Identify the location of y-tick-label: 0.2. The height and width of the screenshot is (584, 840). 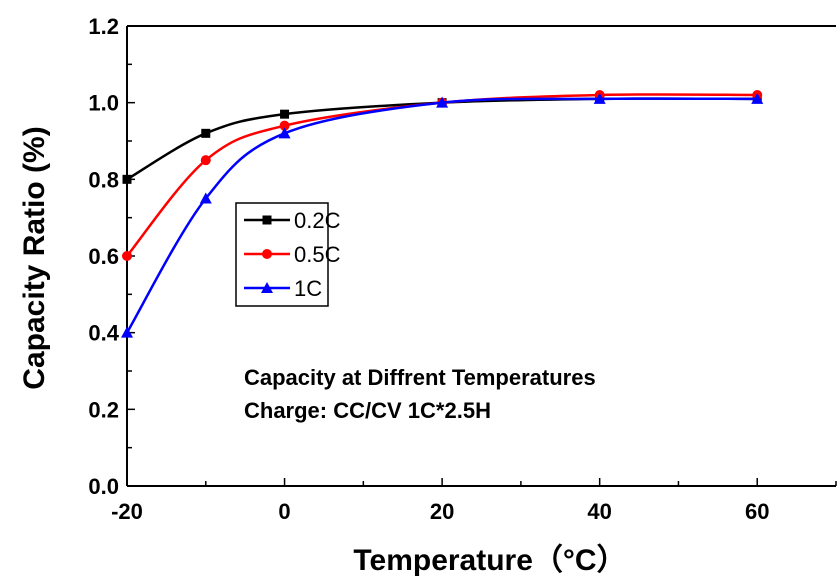
(103, 409).